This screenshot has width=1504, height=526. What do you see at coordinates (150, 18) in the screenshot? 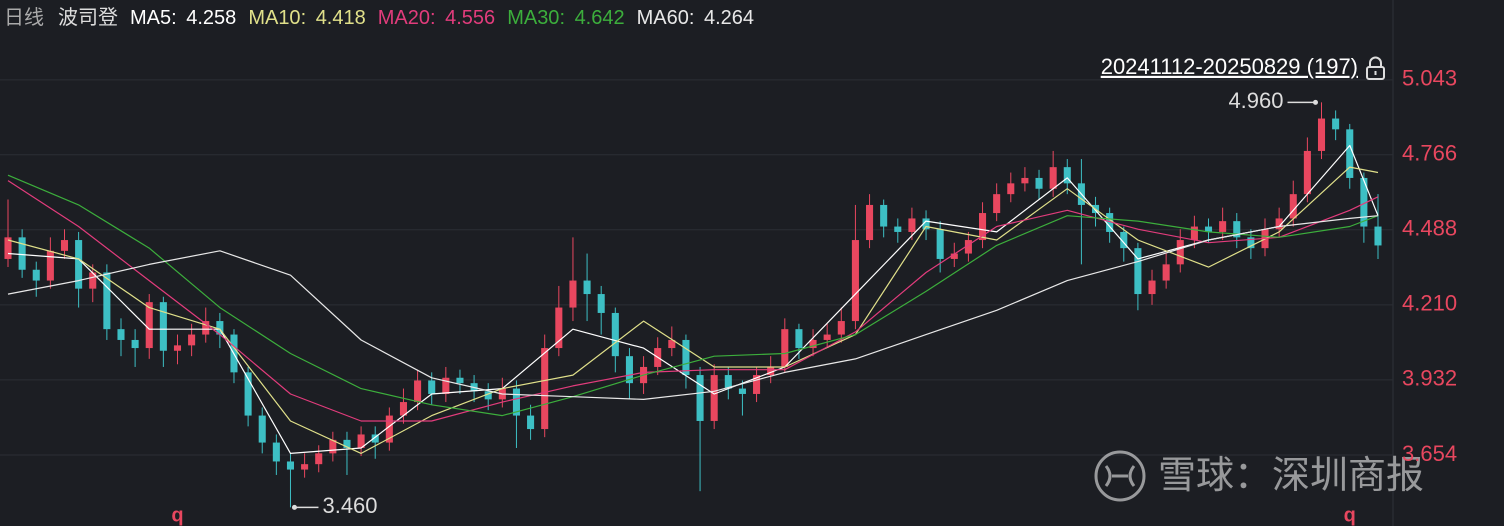
I see `legend-name: MA5` at bounding box center [150, 18].